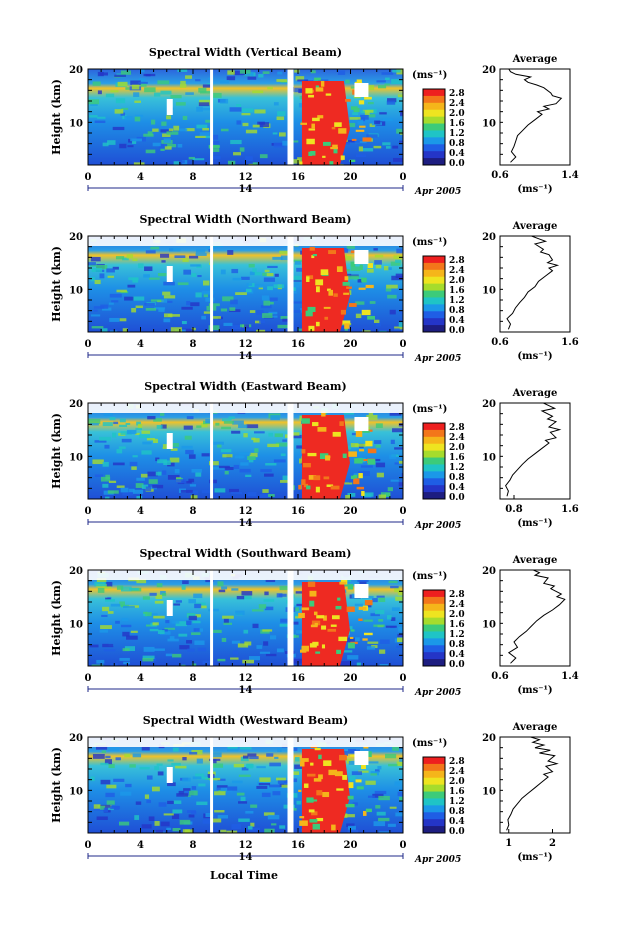 This screenshot has width=622, height=929. I want to click on x-tick-label: 12, so click(246, 511).